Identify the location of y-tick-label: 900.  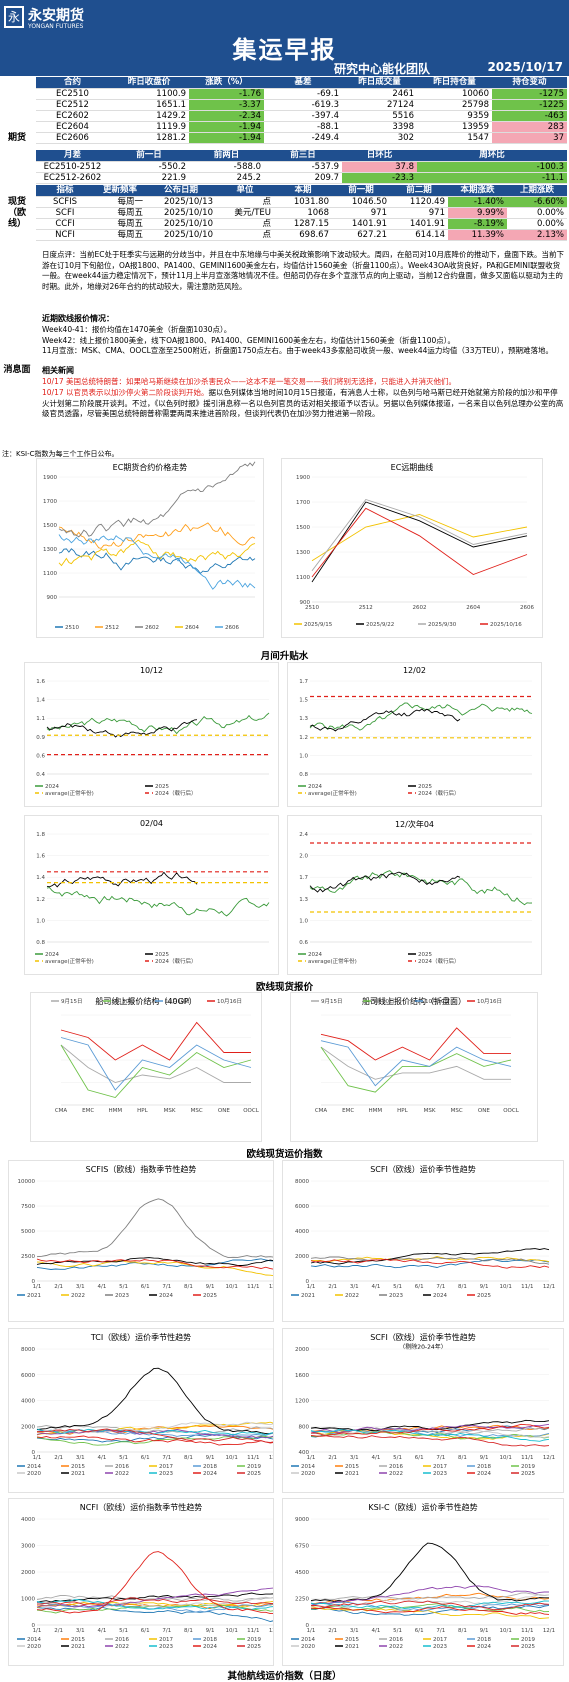
(52, 598).